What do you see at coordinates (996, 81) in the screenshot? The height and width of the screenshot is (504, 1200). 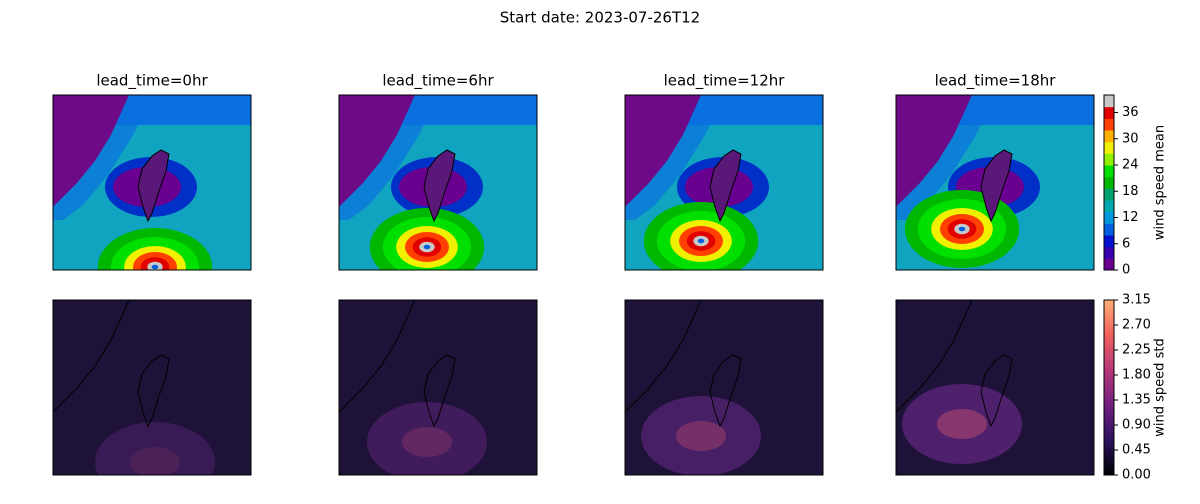 I see `panel-title: lead_time=18hr` at bounding box center [996, 81].